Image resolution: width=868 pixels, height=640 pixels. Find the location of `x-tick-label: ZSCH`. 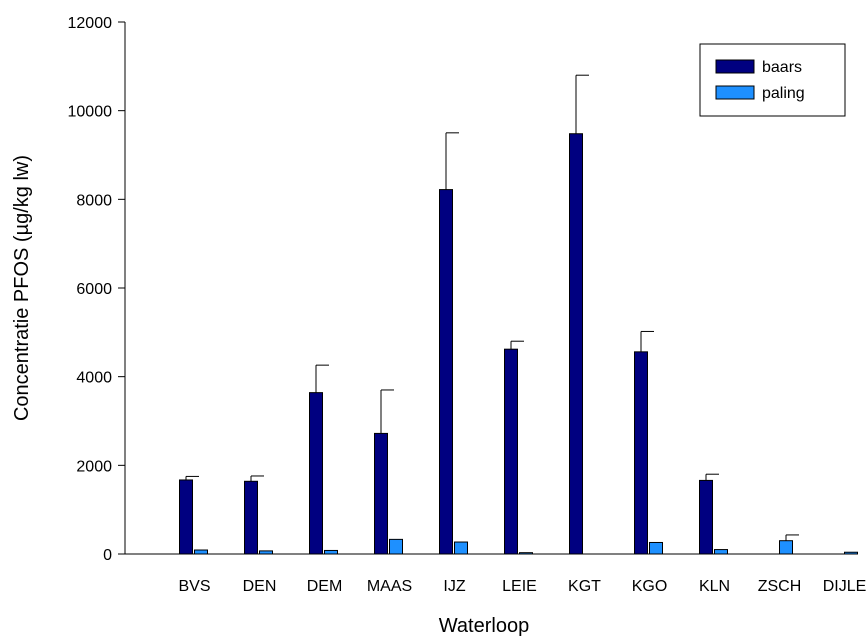

x-tick-label: ZSCH is located at coordinates (780, 586).